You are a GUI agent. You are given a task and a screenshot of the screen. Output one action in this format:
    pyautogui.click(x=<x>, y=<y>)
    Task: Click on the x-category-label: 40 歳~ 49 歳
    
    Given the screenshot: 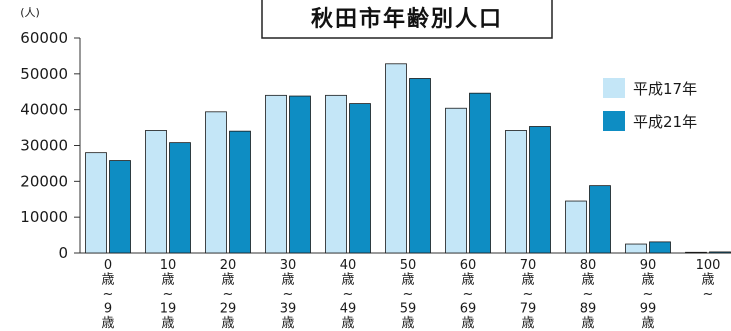 What is the action you would take?
    pyautogui.click(x=348, y=294)
    